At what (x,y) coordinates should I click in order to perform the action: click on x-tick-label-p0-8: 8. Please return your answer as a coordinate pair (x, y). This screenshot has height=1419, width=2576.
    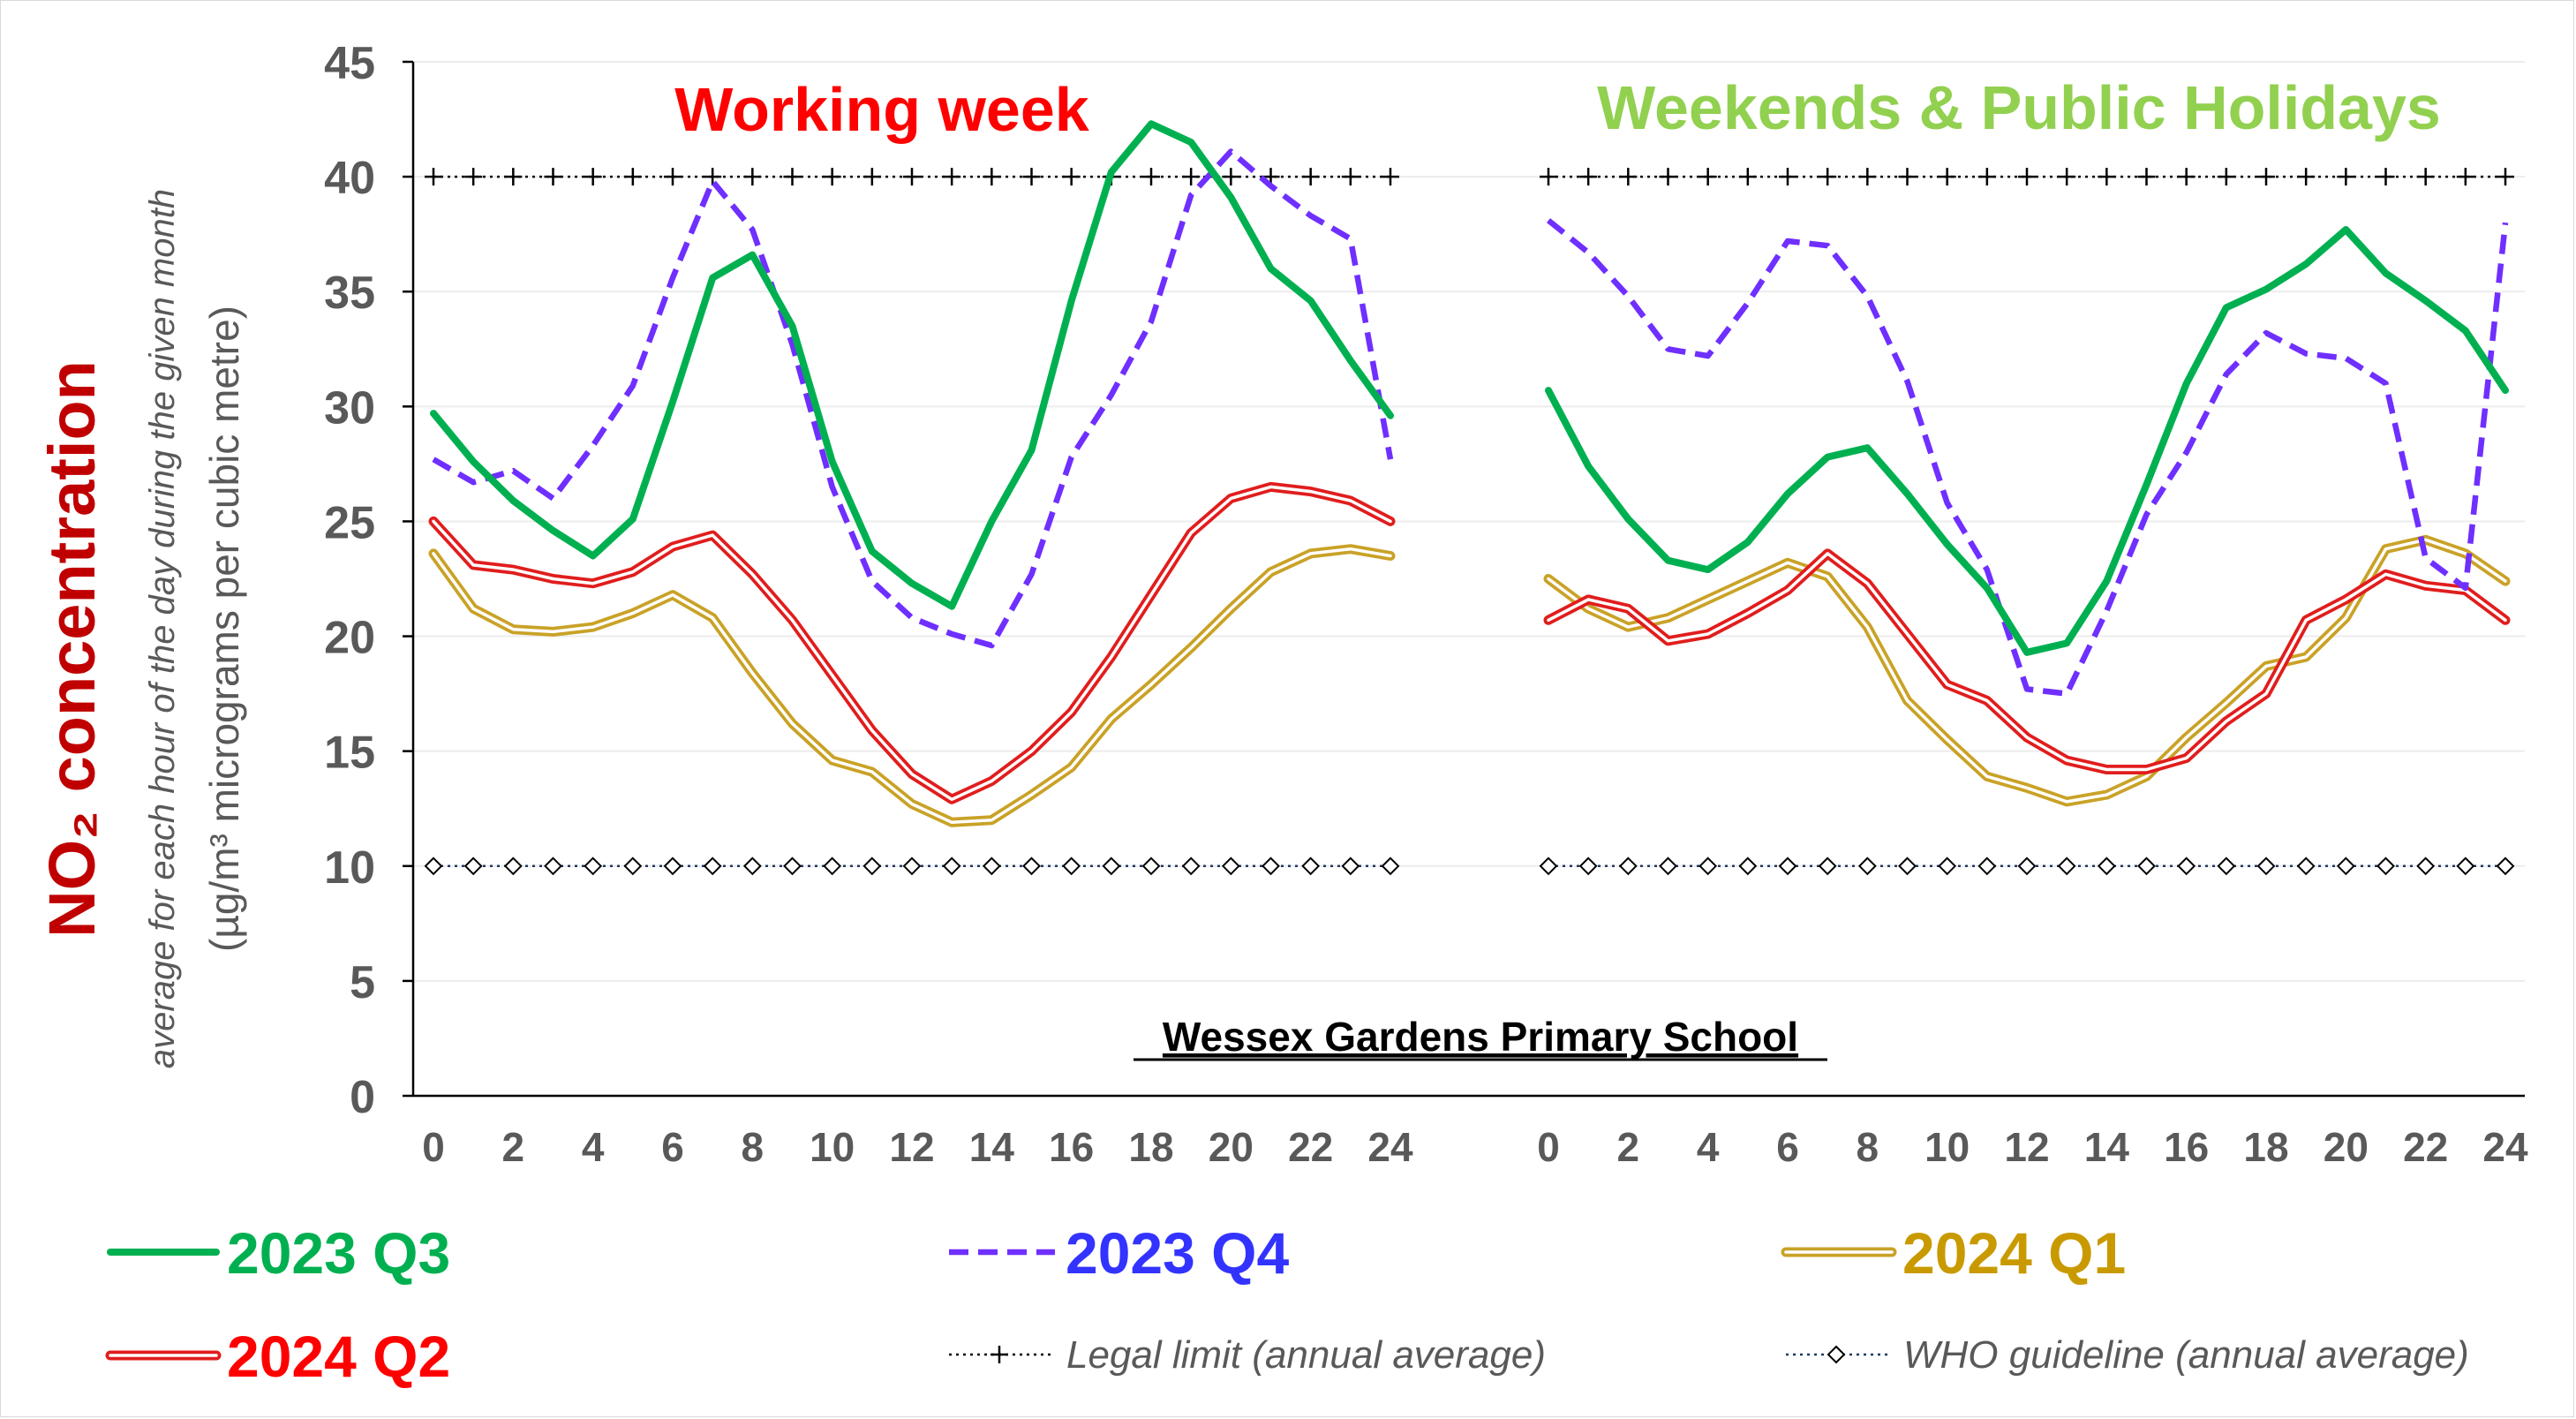
    Looking at the image, I should click on (754, 1147).